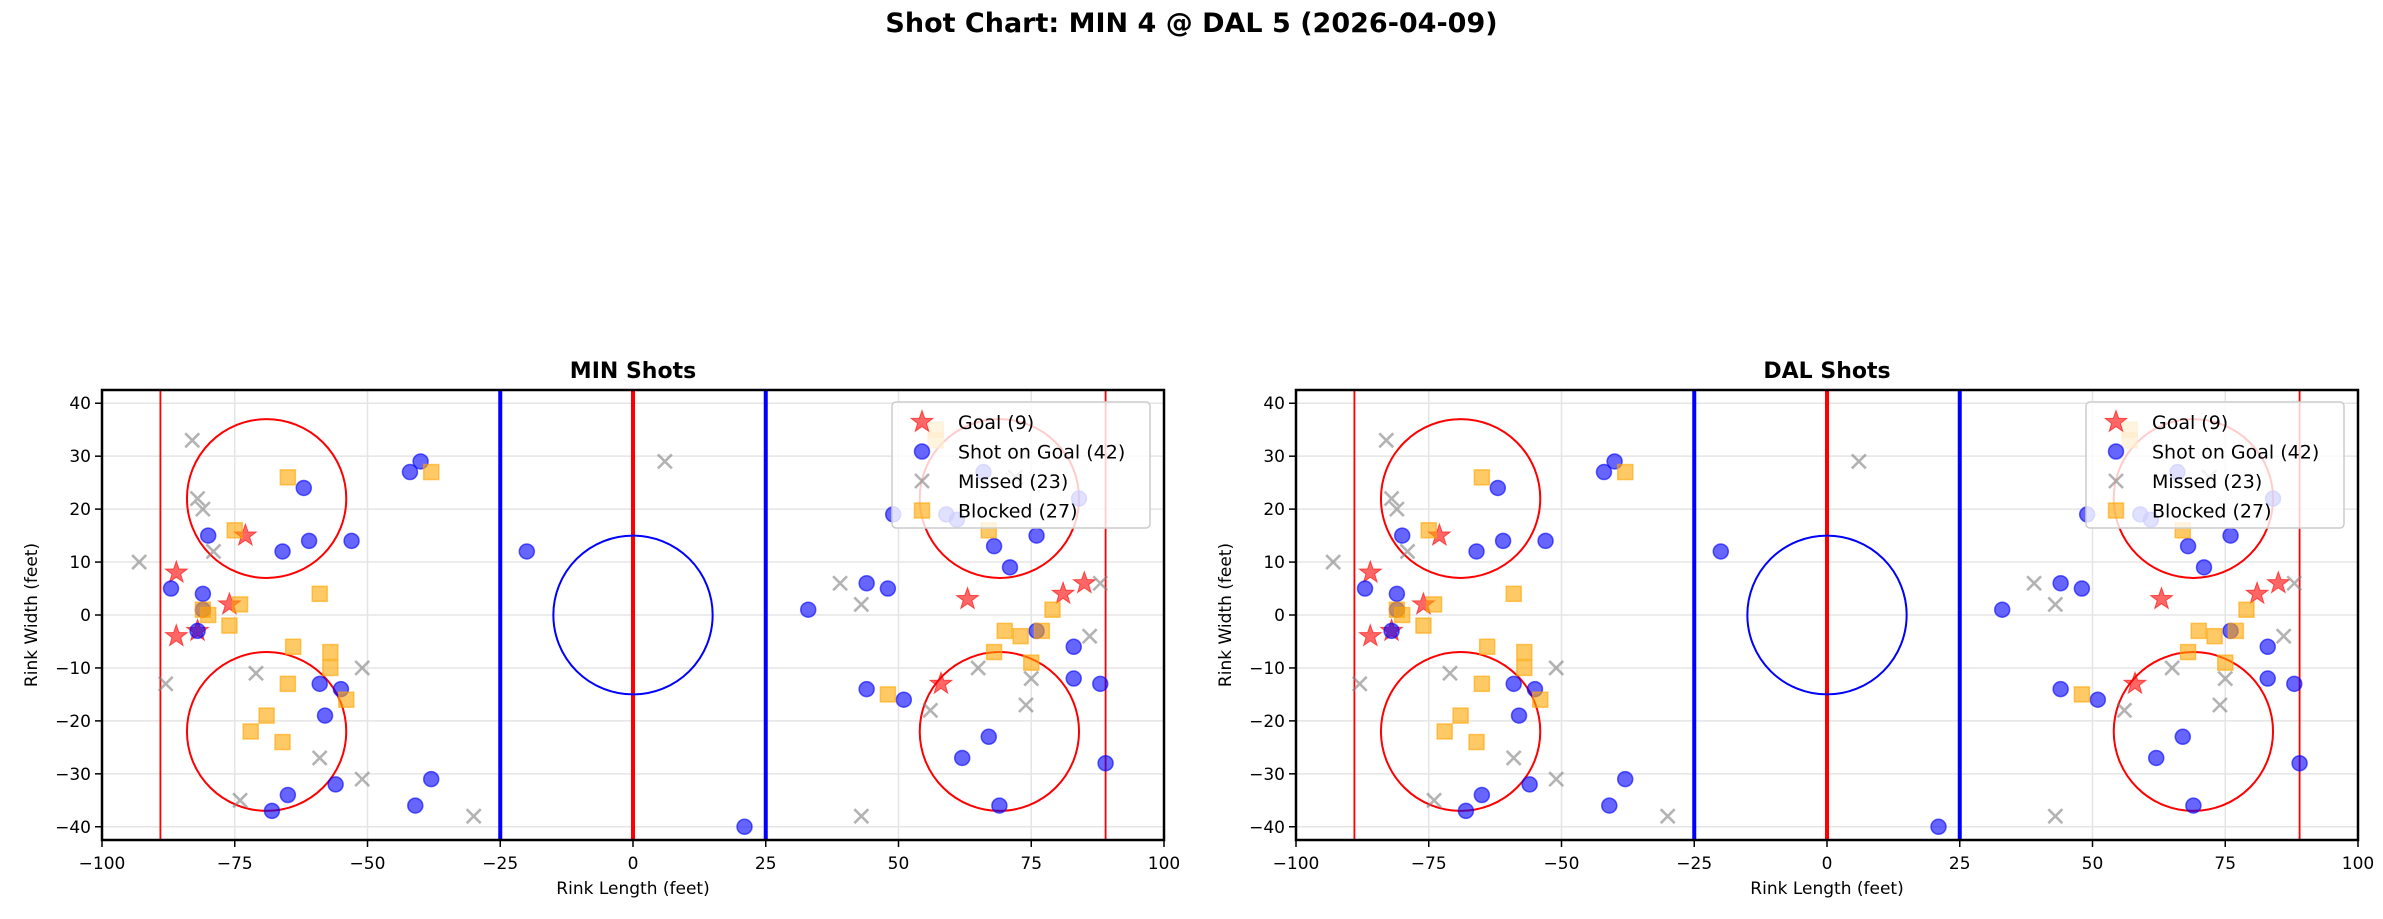 The height and width of the screenshot is (919, 2383). What do you see at coordinates (1274, 510) in the screenshot?
I see `y-tick-label: 20` at bounding box center [1274, 510].